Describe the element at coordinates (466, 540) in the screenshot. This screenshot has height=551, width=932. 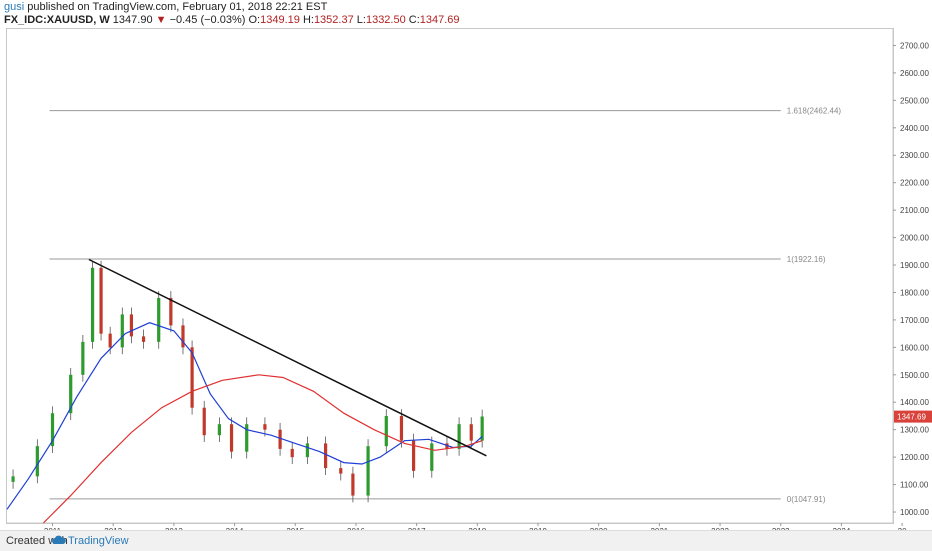
I see `footer-bar: Created with TradingView` at that location.